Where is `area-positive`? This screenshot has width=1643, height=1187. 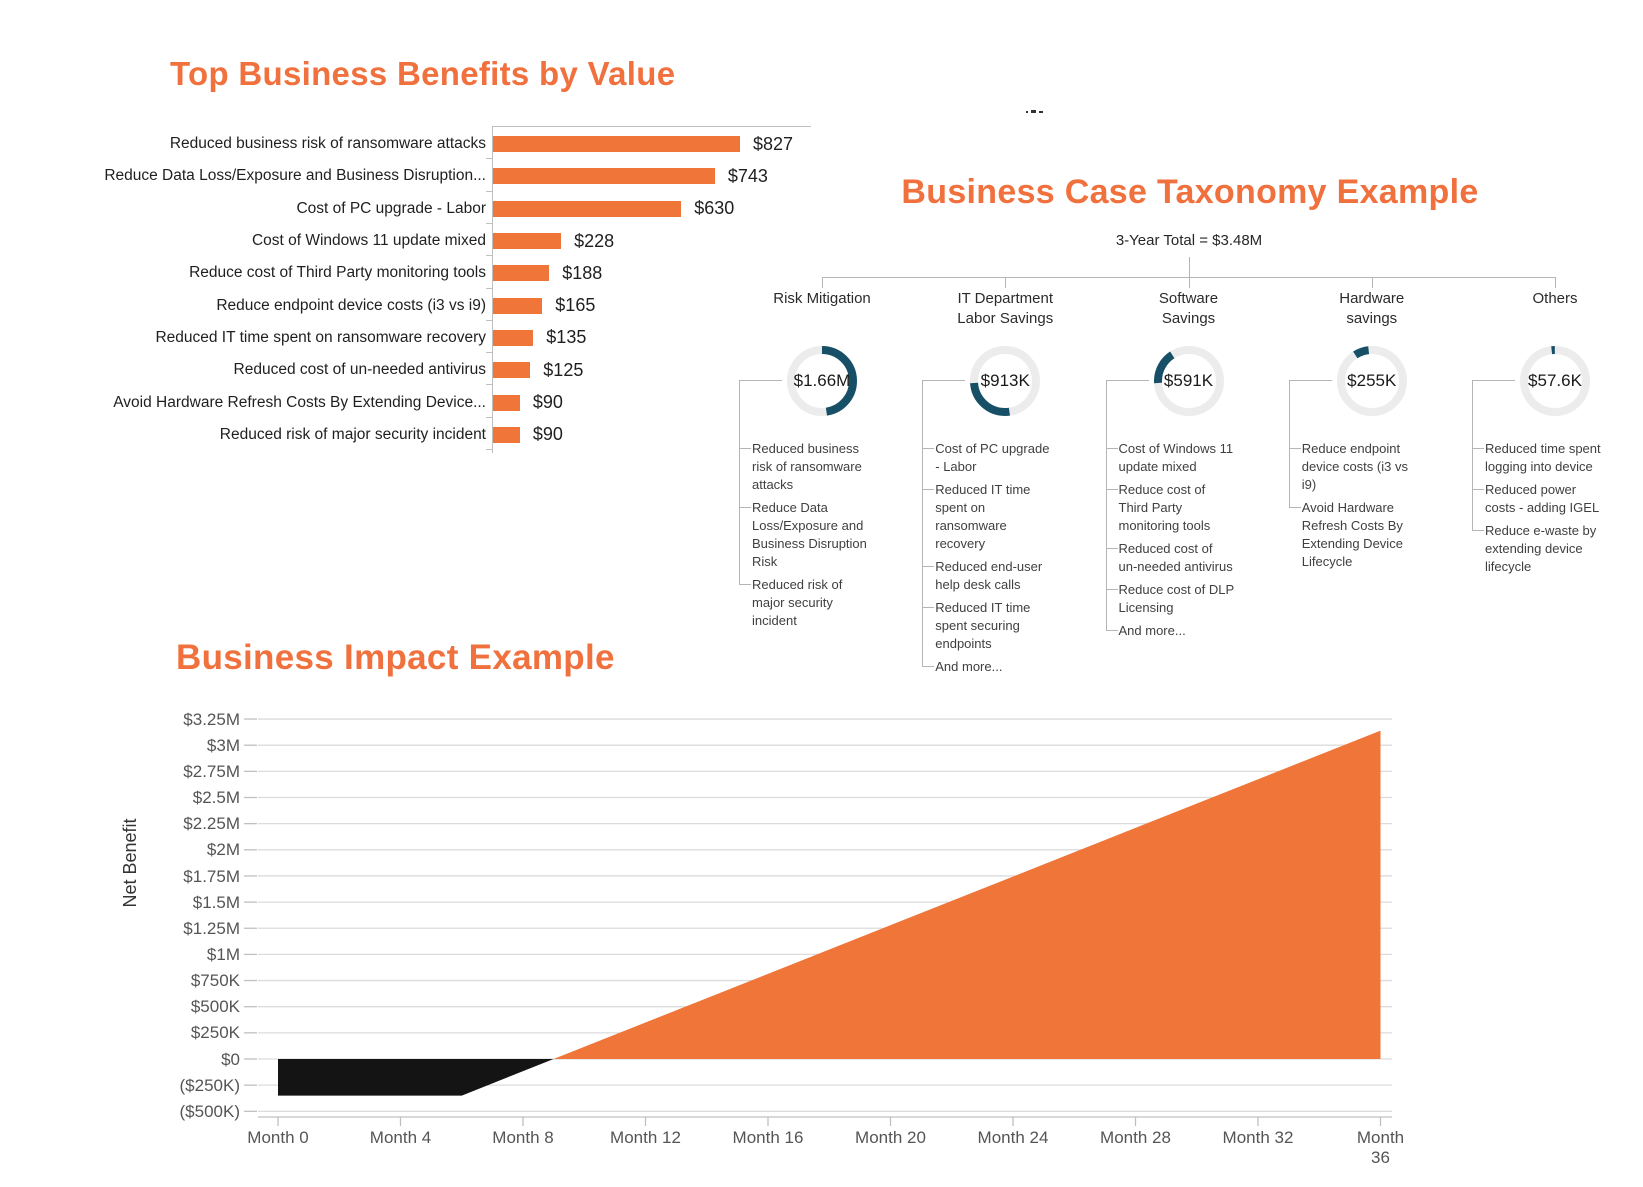 area-positive is located at coordinates (967, 894).